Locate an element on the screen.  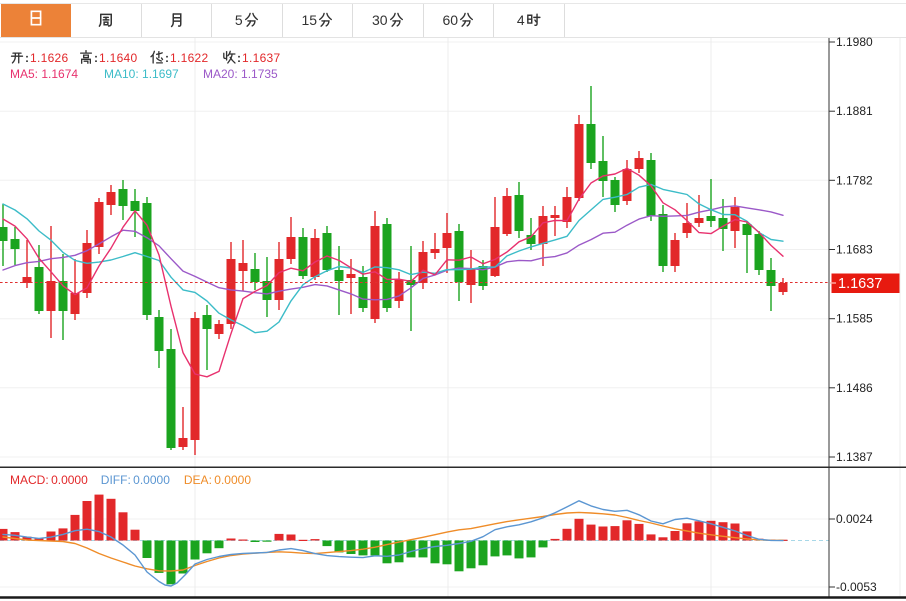
svg-text: 0.0024 is located at coordinates (854, 519).